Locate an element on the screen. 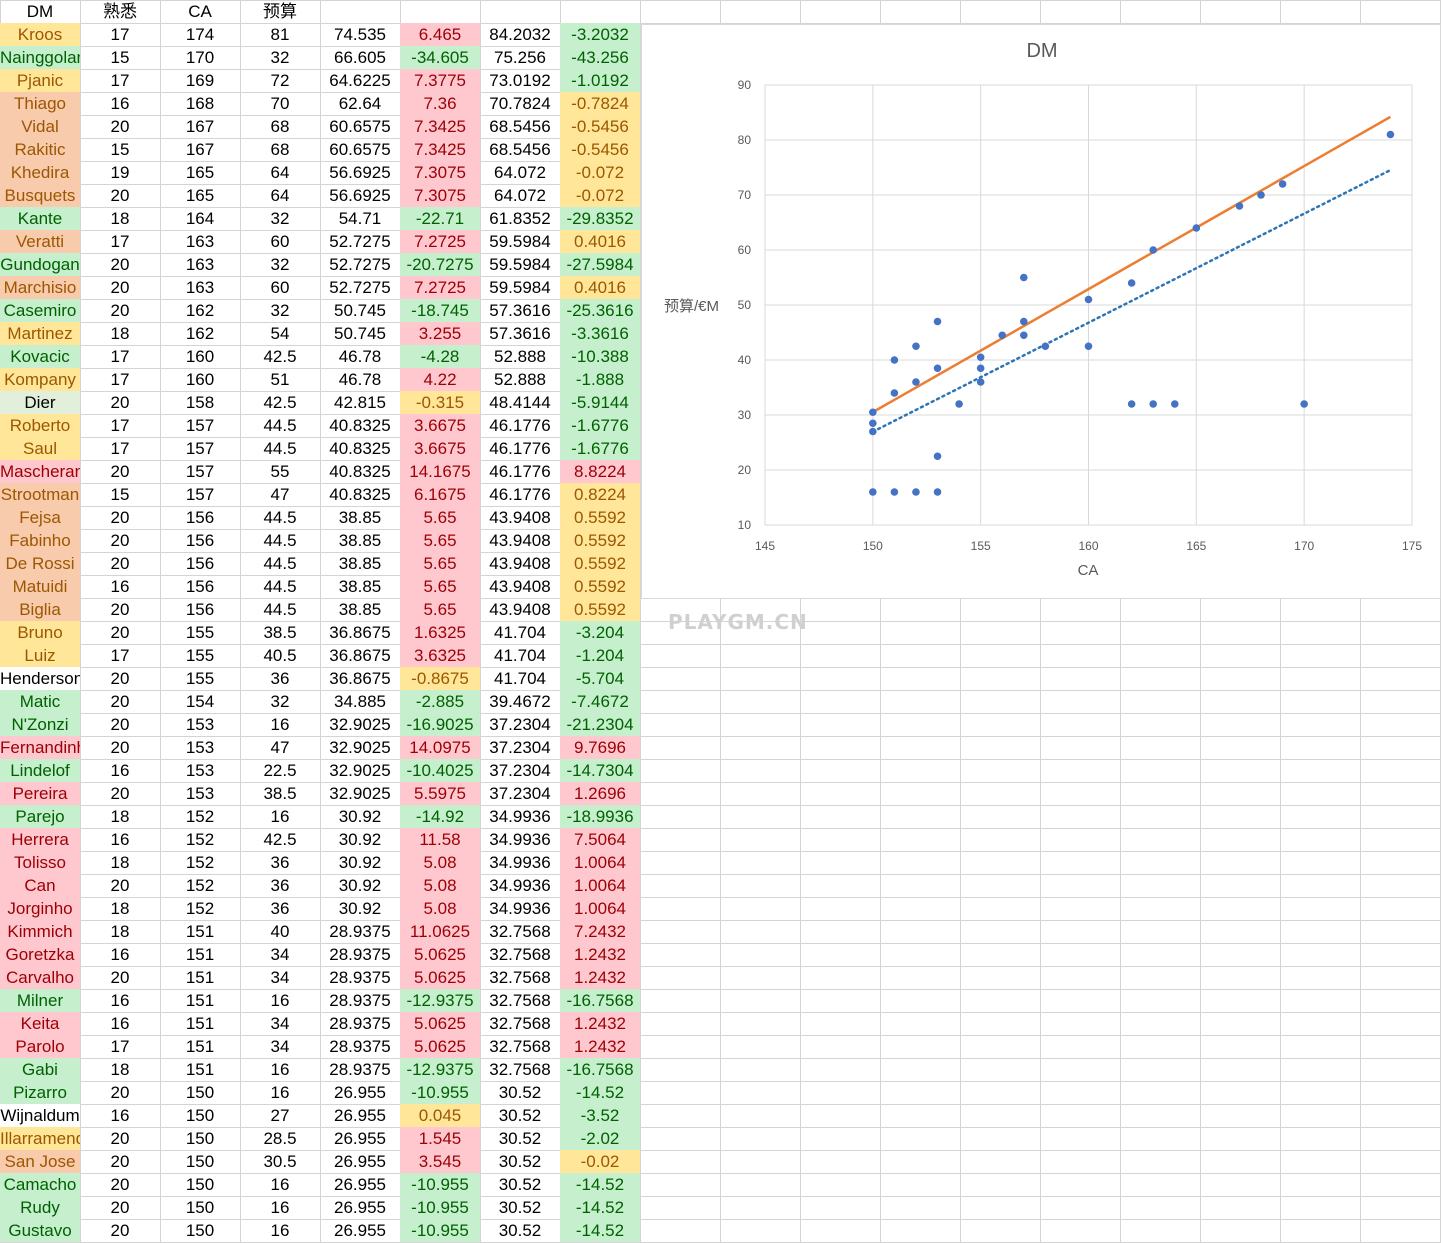 The height and width of the screenshot is (1243, 1441). value-cell: 152 is located at coordinates (200, 908).